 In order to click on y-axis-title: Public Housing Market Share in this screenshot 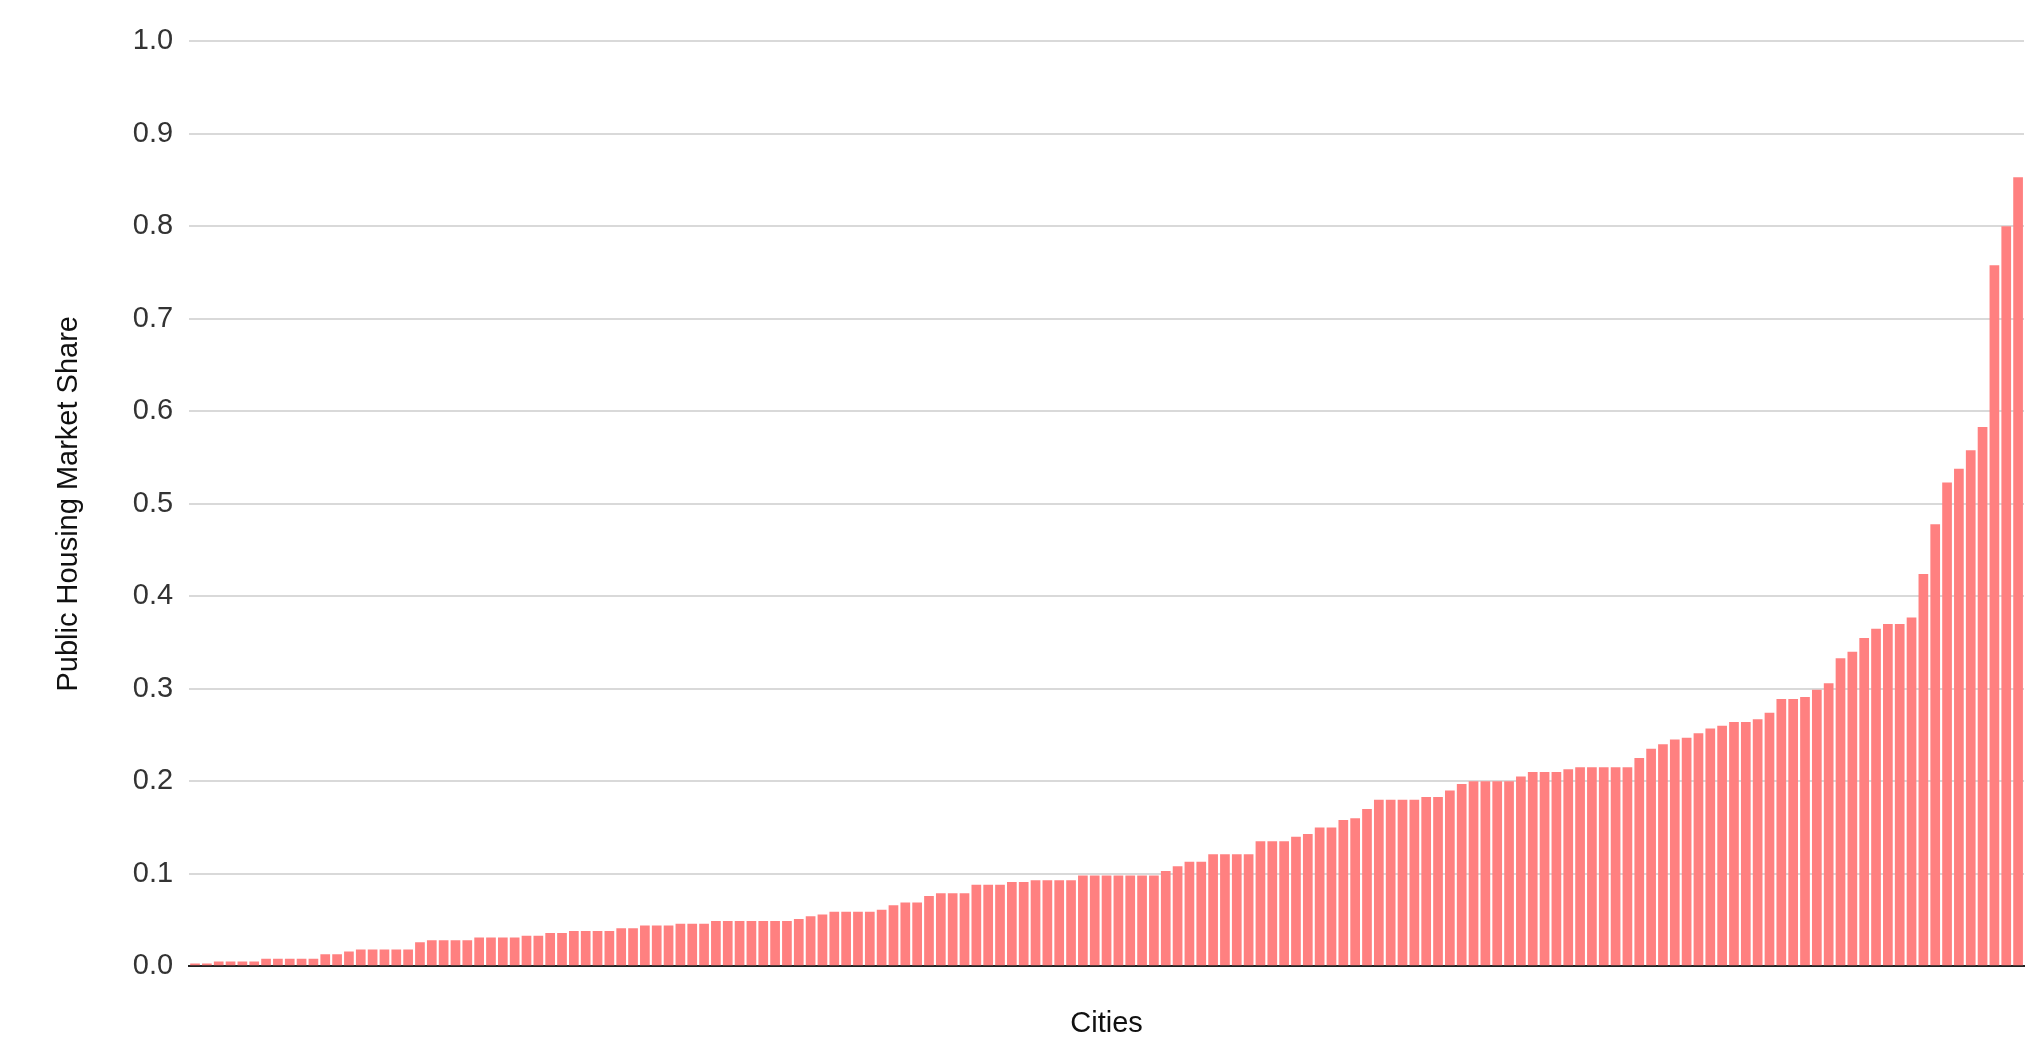, I will do `click(67, 504)`.